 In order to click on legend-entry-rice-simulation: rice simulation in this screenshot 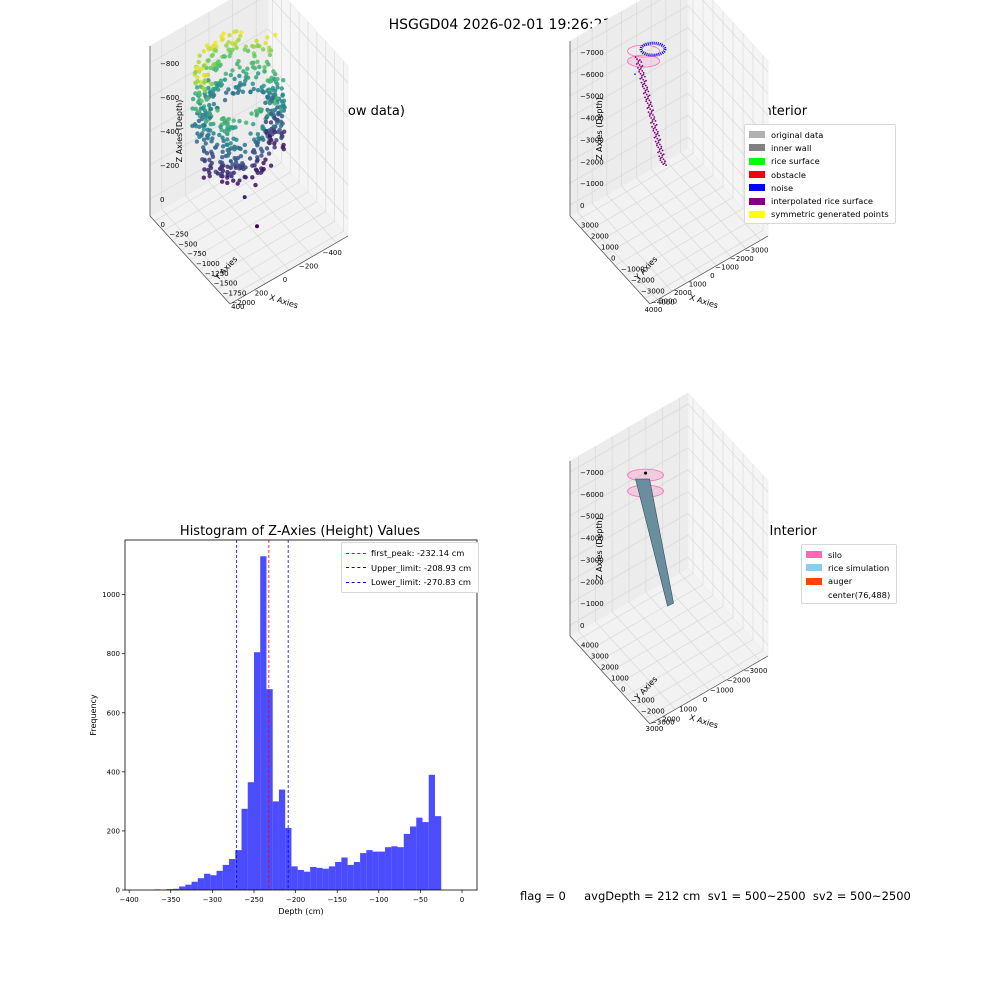, I will do `click(849, 567)`.